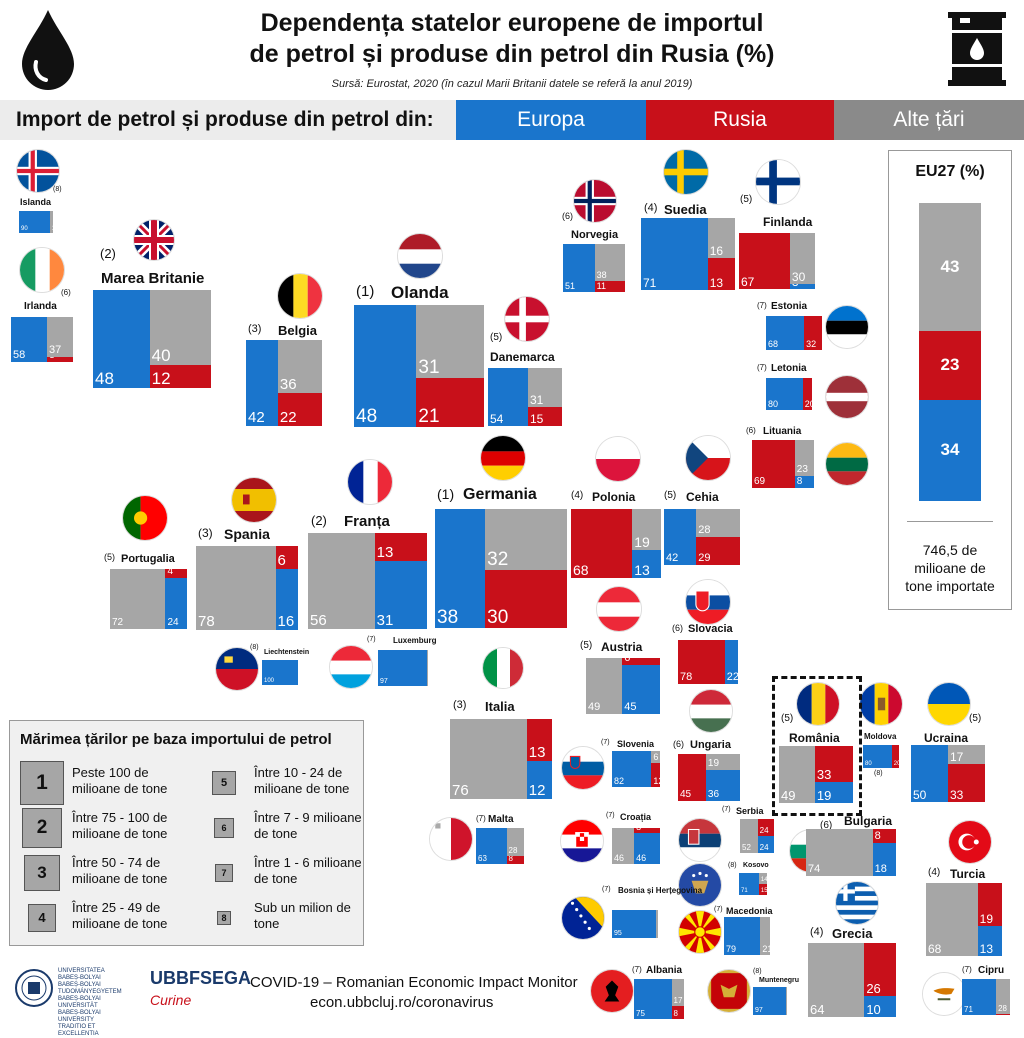  Describe the element at coordinates (513, 851) in the screenshot. I see `value-malta-alte: 28` at that location.